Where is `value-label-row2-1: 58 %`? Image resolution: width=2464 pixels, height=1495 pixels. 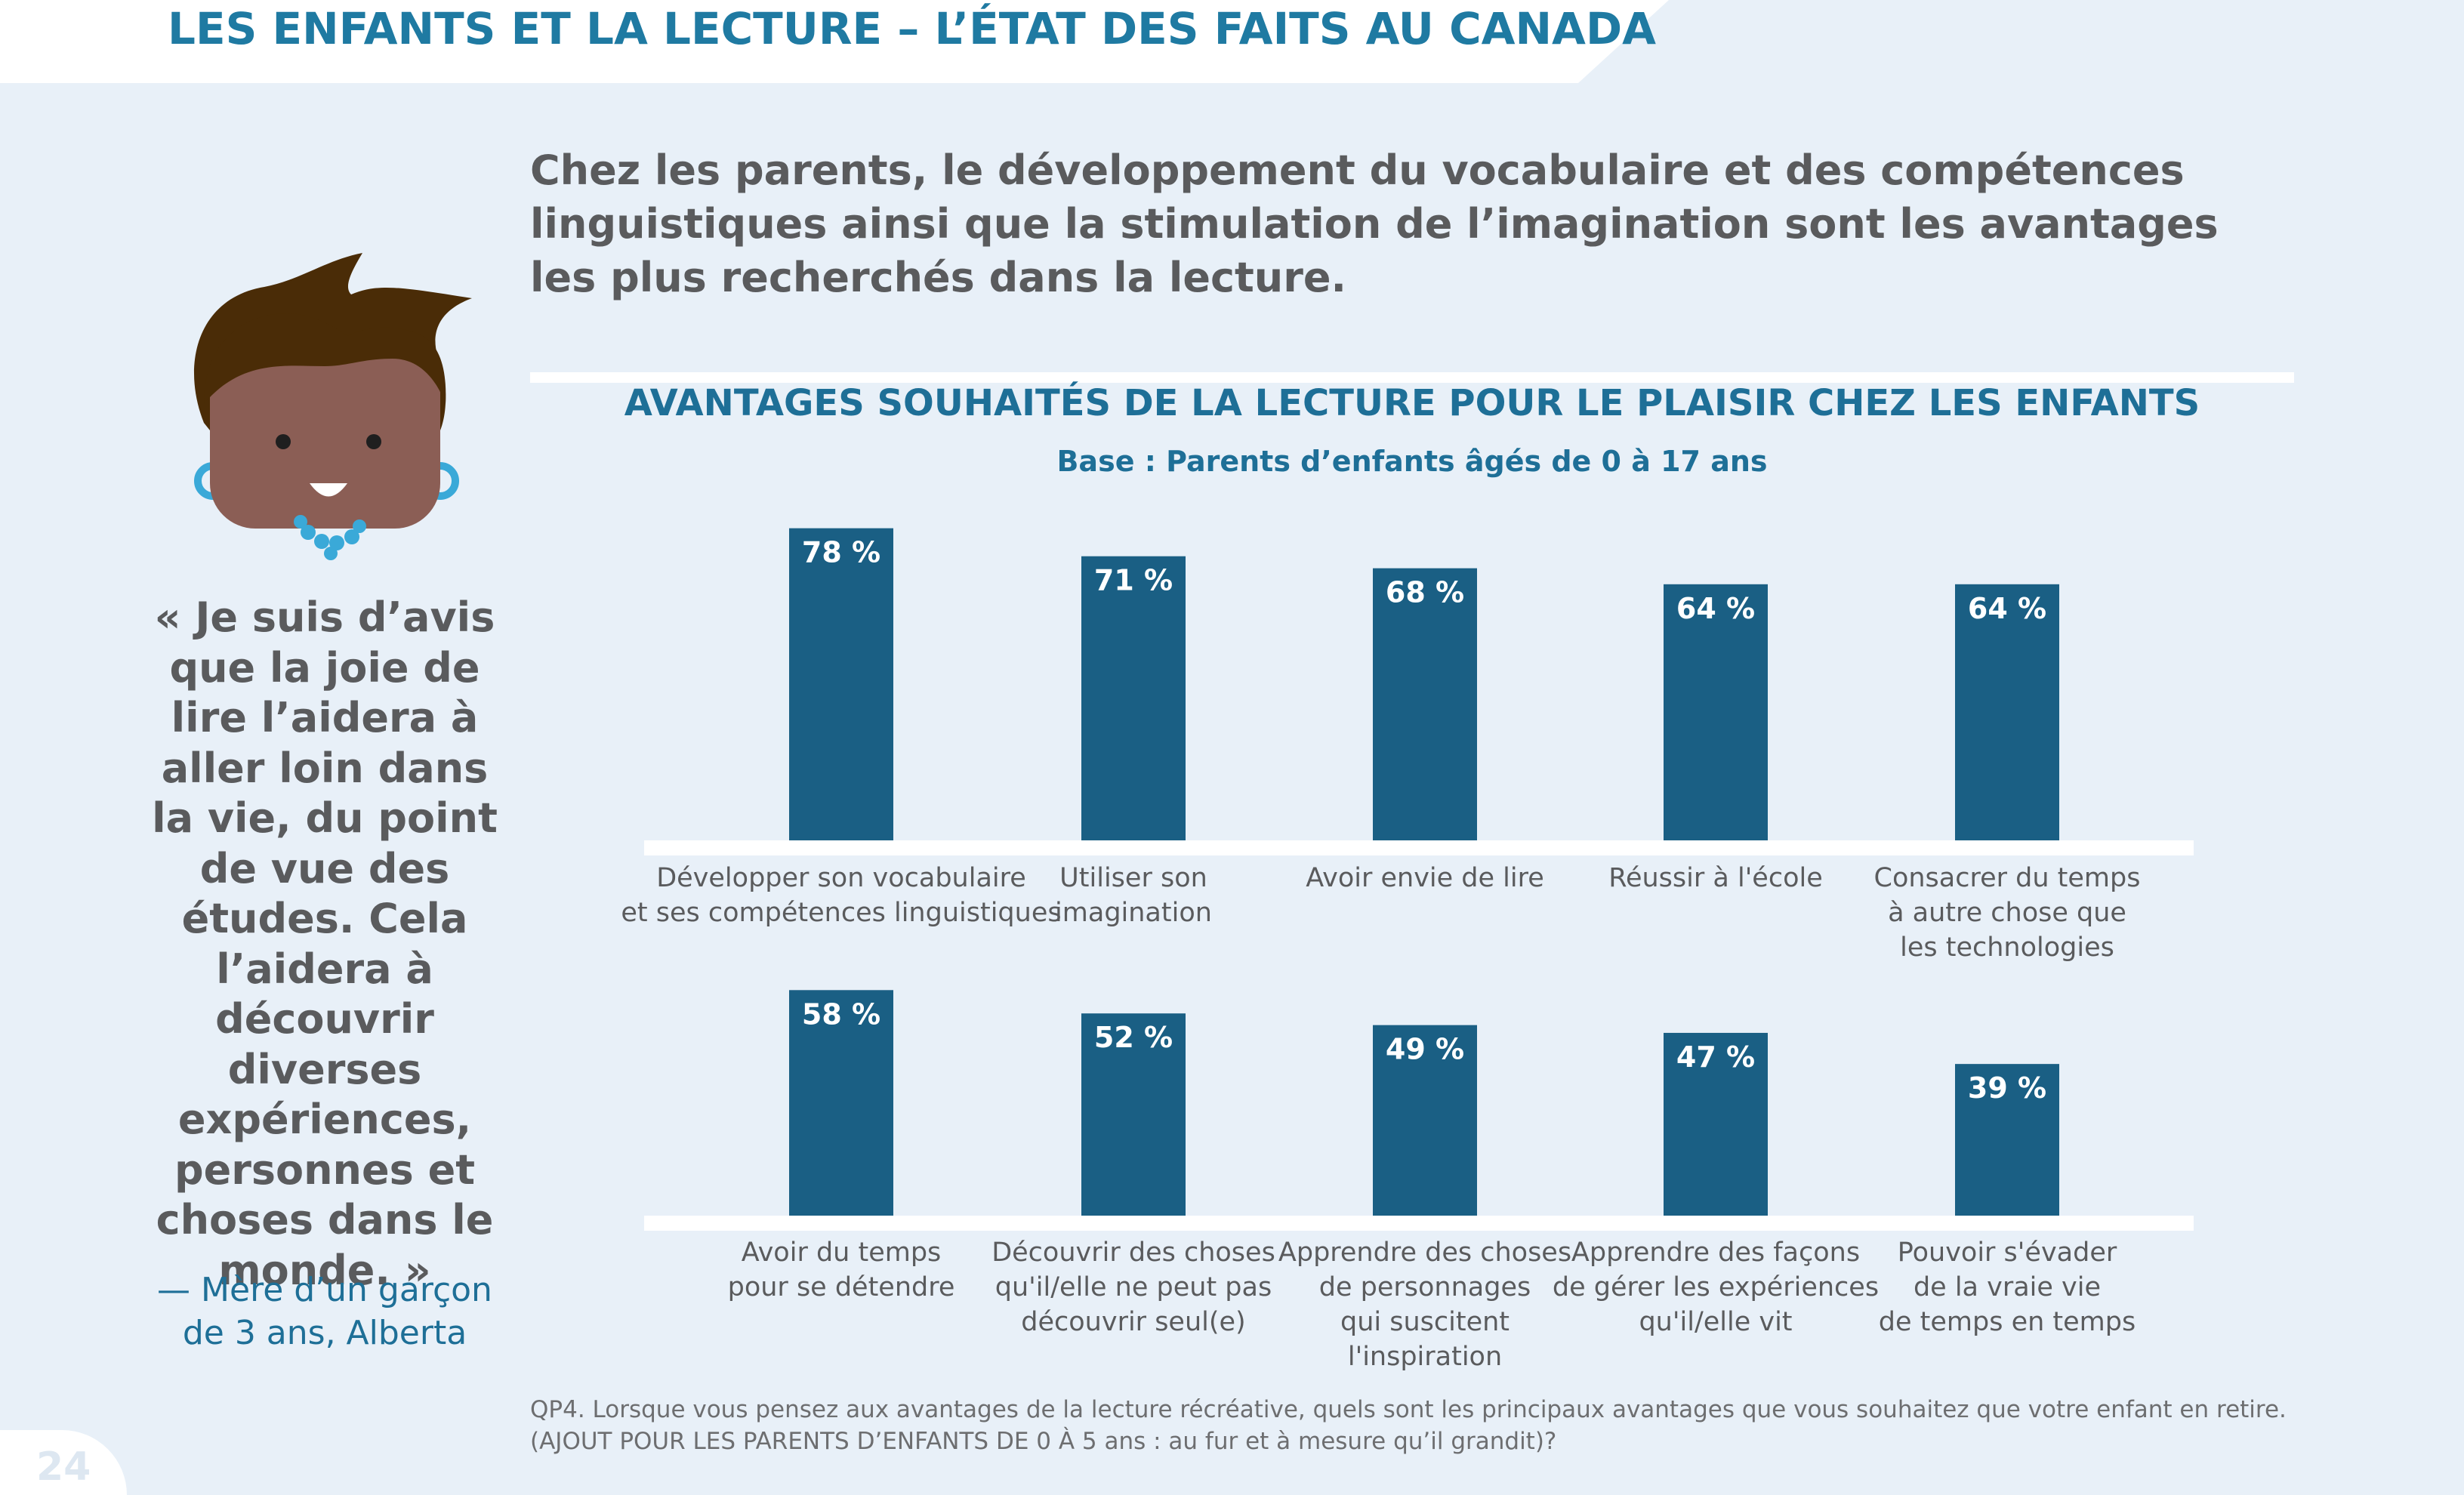 value-label-row2-1: 58 % is located at coordinates (841, 1014).